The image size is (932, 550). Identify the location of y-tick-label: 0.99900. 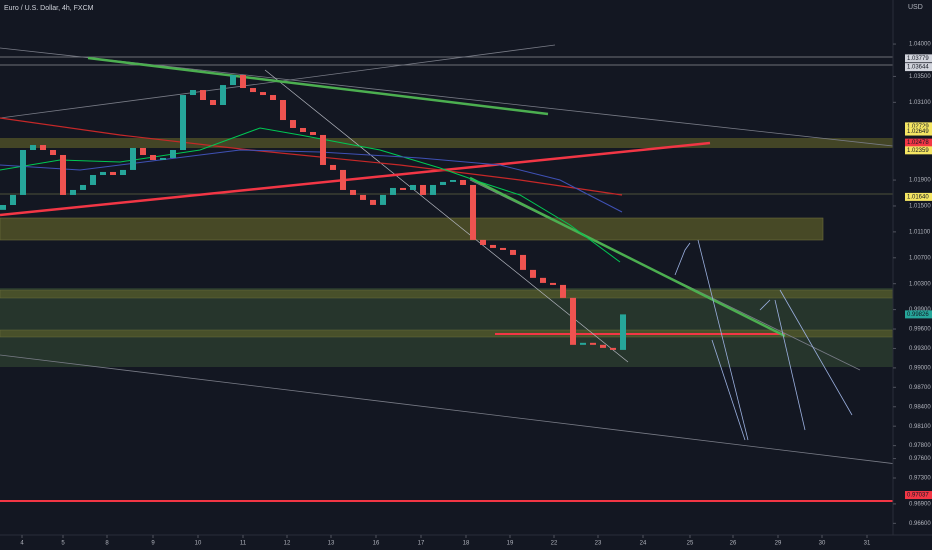
(920, 310).